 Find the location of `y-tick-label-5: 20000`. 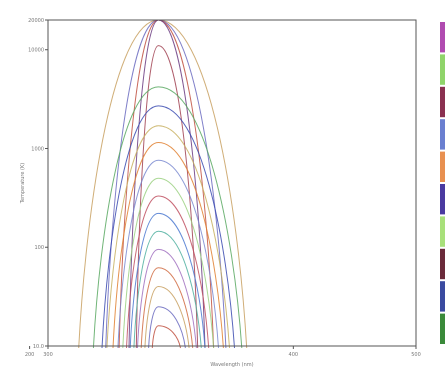

y-tick-label-5: 20000 is located at coordinates (36, 21).